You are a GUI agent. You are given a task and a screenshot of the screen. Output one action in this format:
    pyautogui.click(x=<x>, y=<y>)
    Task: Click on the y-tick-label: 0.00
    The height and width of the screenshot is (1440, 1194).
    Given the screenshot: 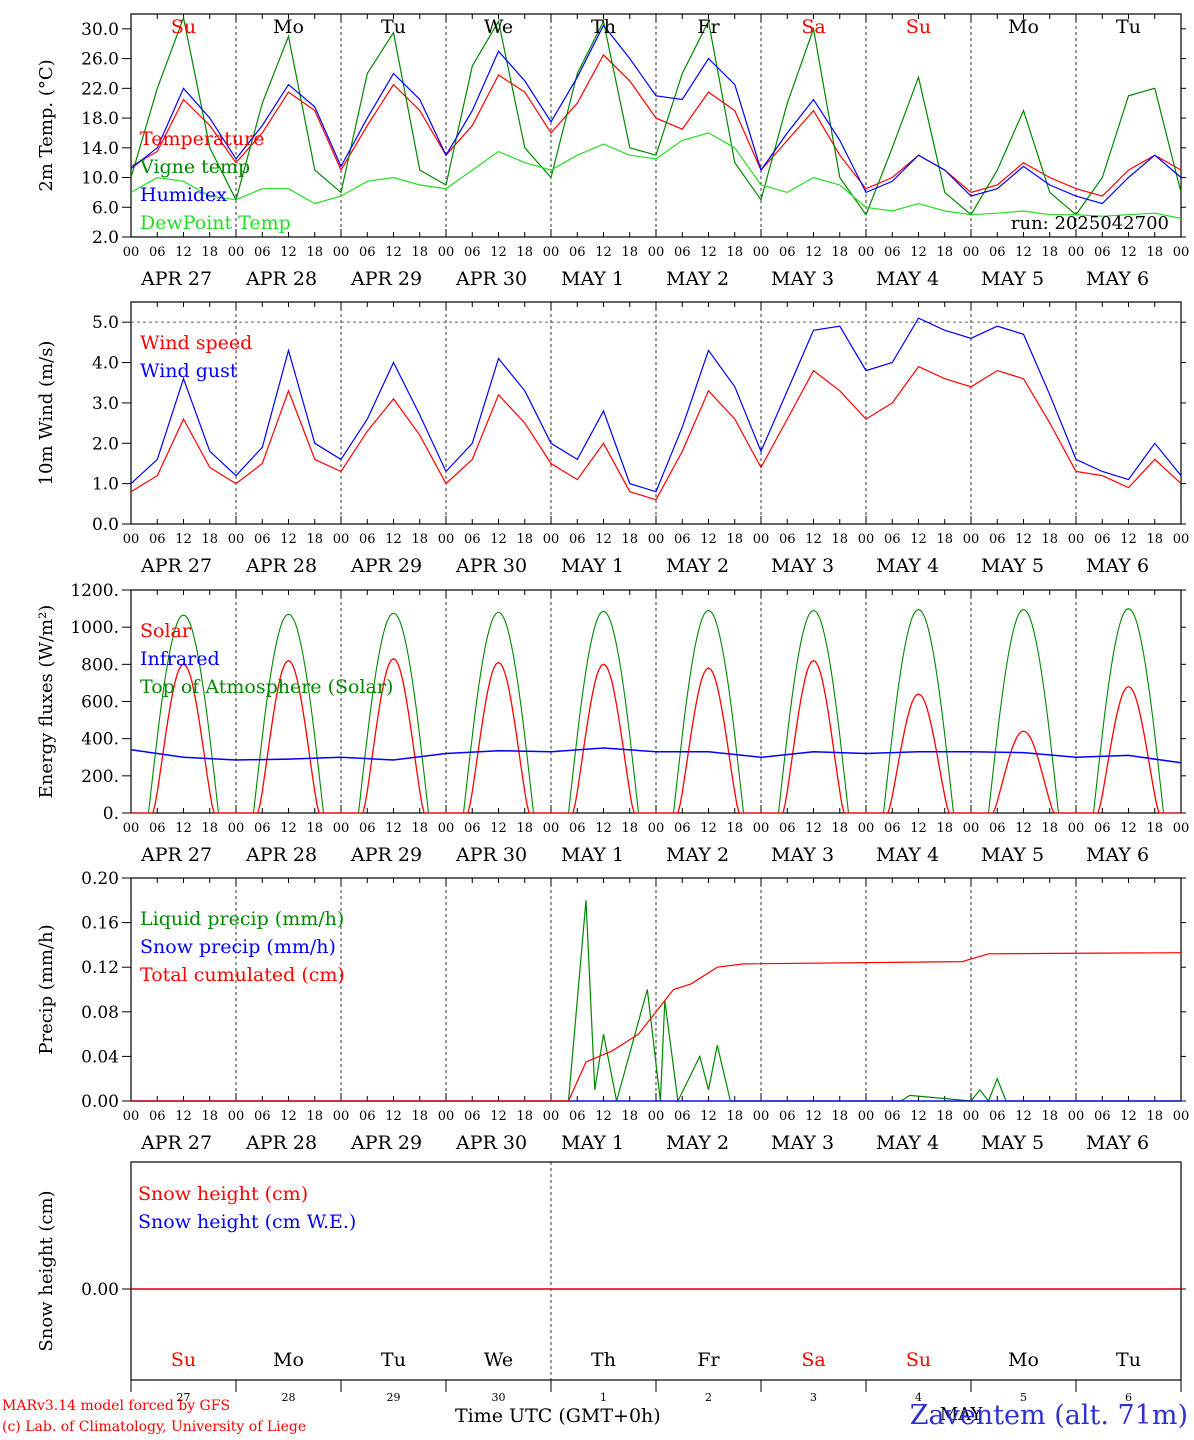 What is the action you would take?
    pyautogui.click(x=100, y=1290)
    